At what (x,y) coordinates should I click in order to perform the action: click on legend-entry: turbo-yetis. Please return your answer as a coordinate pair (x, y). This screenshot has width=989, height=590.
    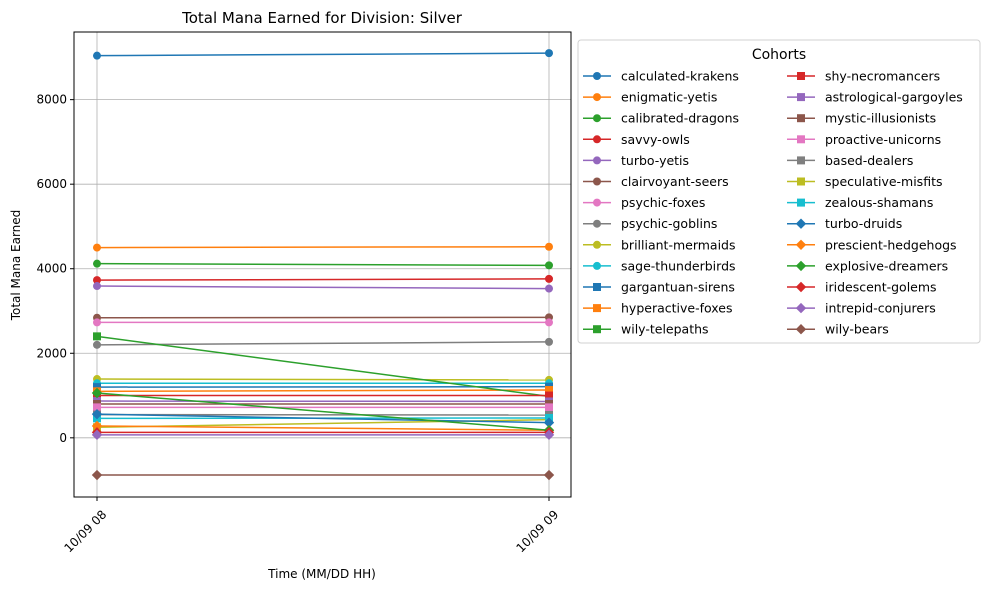
    Looking at the image, I should click on (636, 160).